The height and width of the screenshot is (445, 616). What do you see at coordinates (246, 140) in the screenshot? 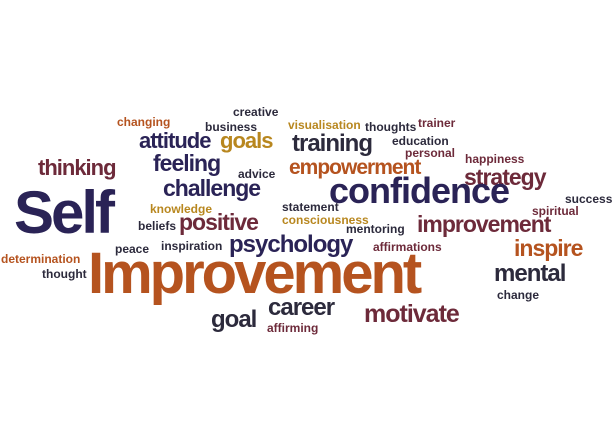
I see `word-goals: goals` at bounding box center [246, 140].